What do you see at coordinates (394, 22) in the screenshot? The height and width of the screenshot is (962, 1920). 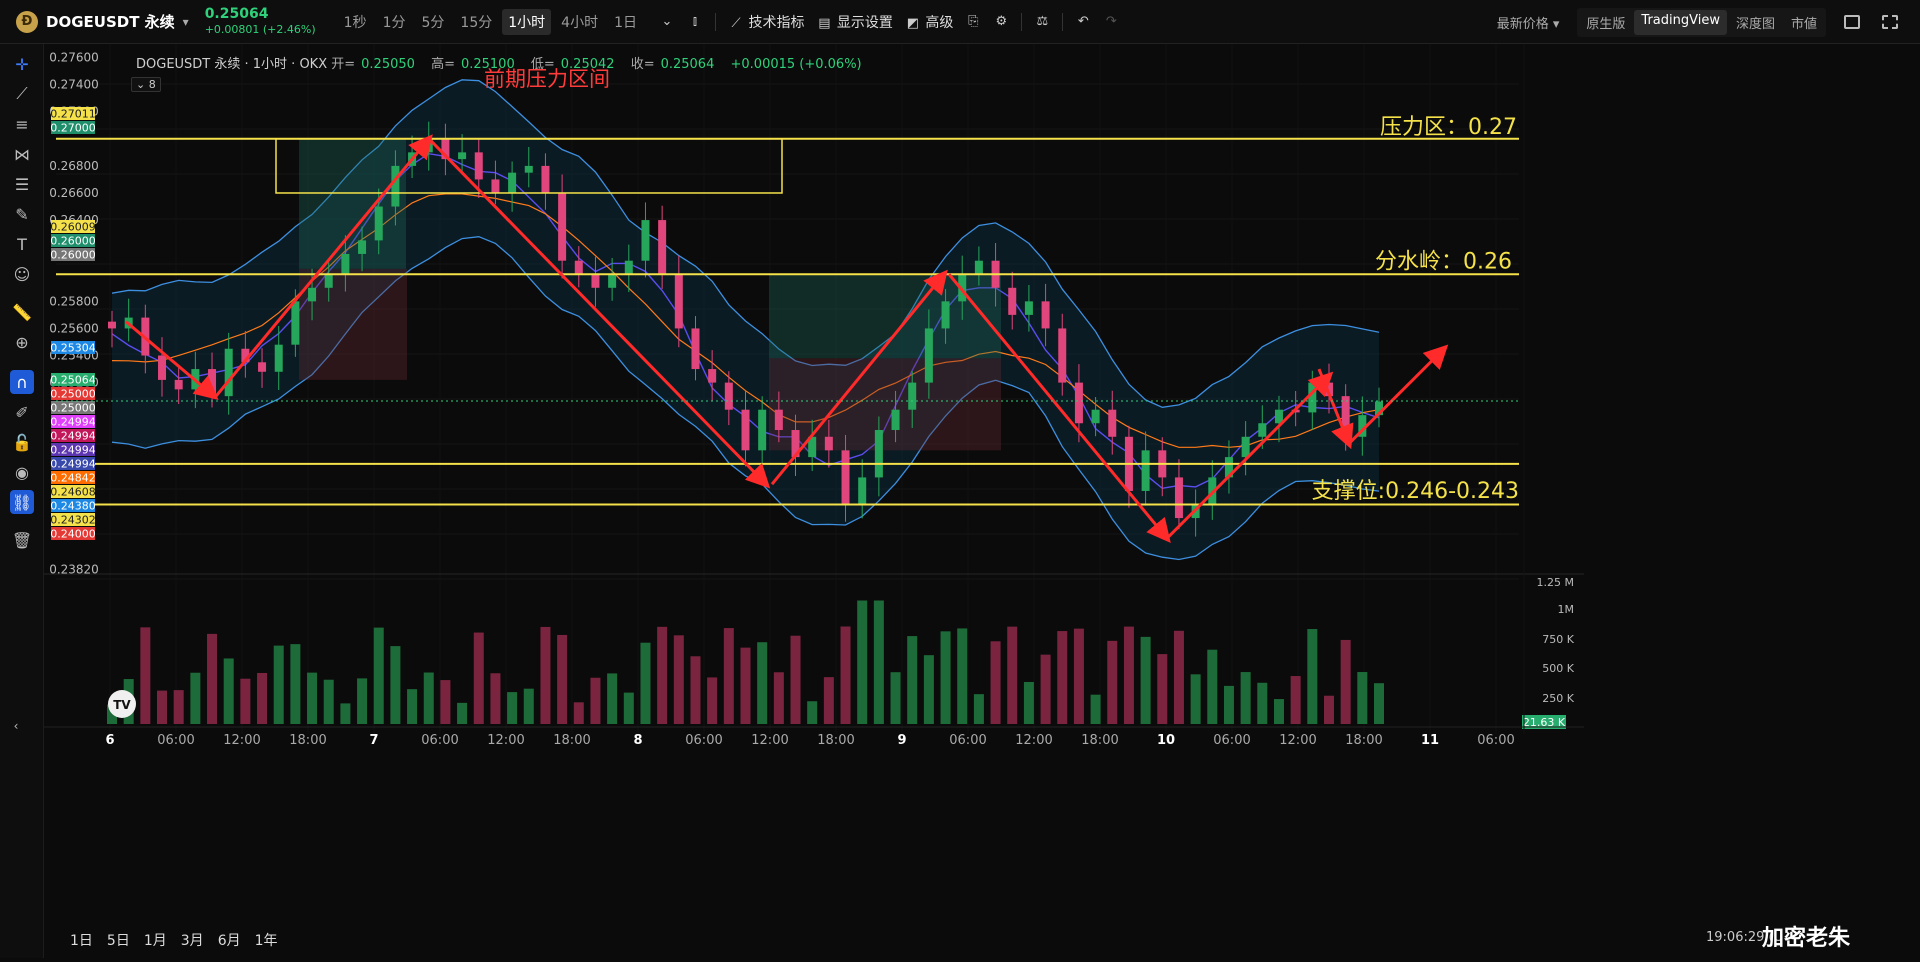 I see `interval-1: 1分` at bounding box center [394, 22].